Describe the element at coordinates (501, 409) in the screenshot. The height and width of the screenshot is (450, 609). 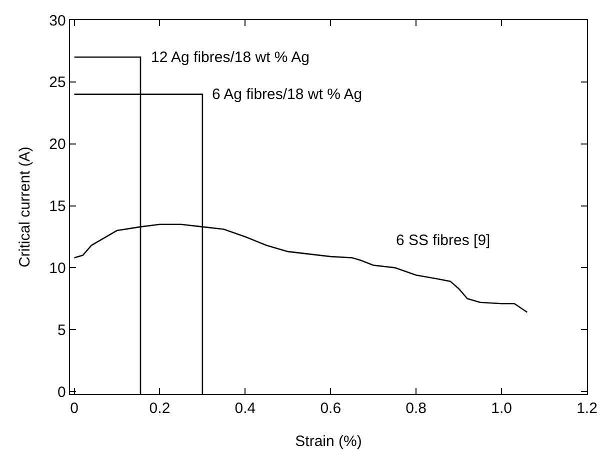
I see `x-tick-label: 1.0` at that location.